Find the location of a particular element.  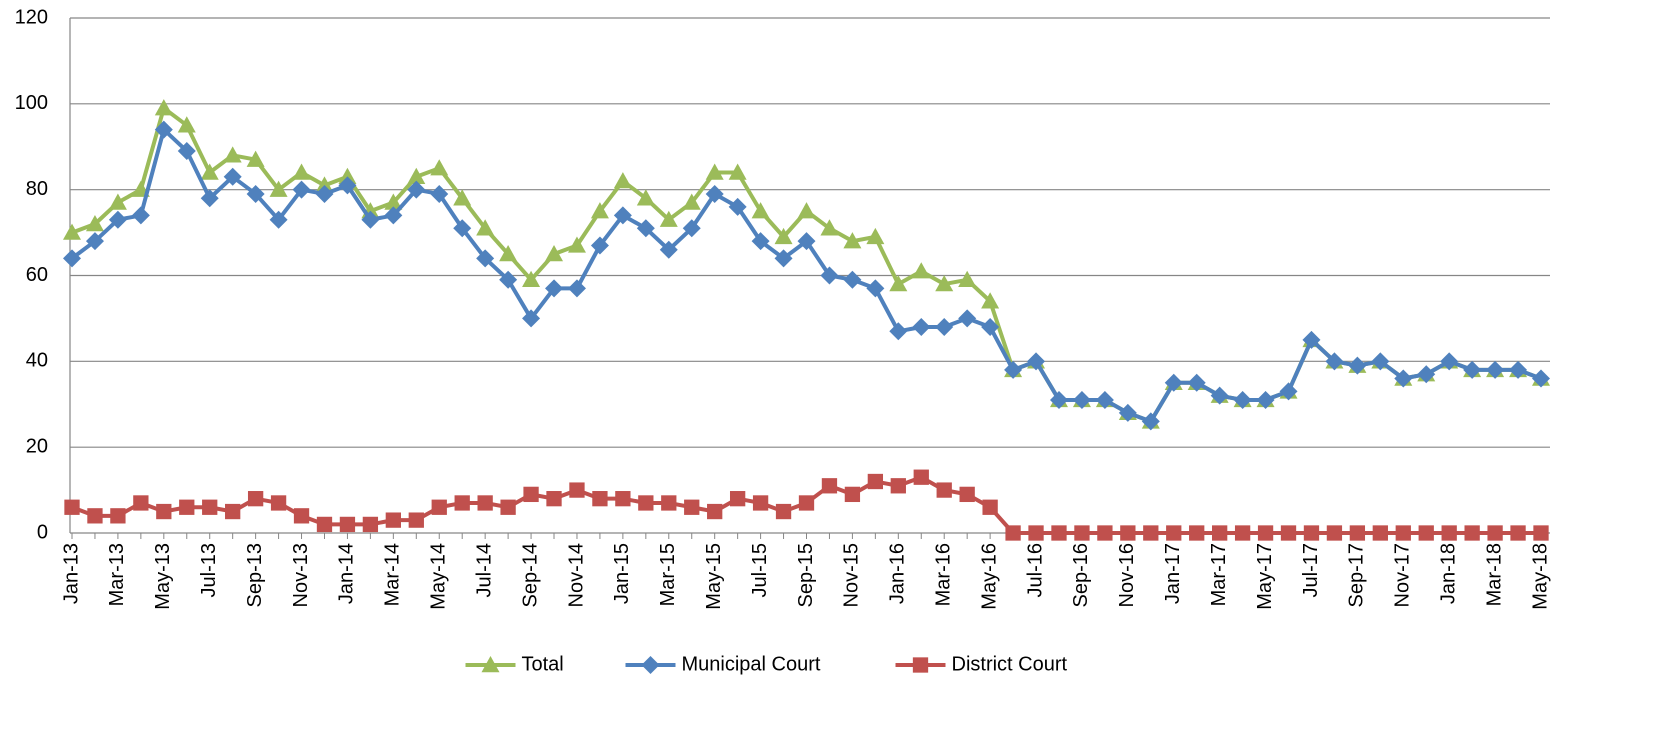

y-tick-label: 40 is located at coordinates (37, 361).